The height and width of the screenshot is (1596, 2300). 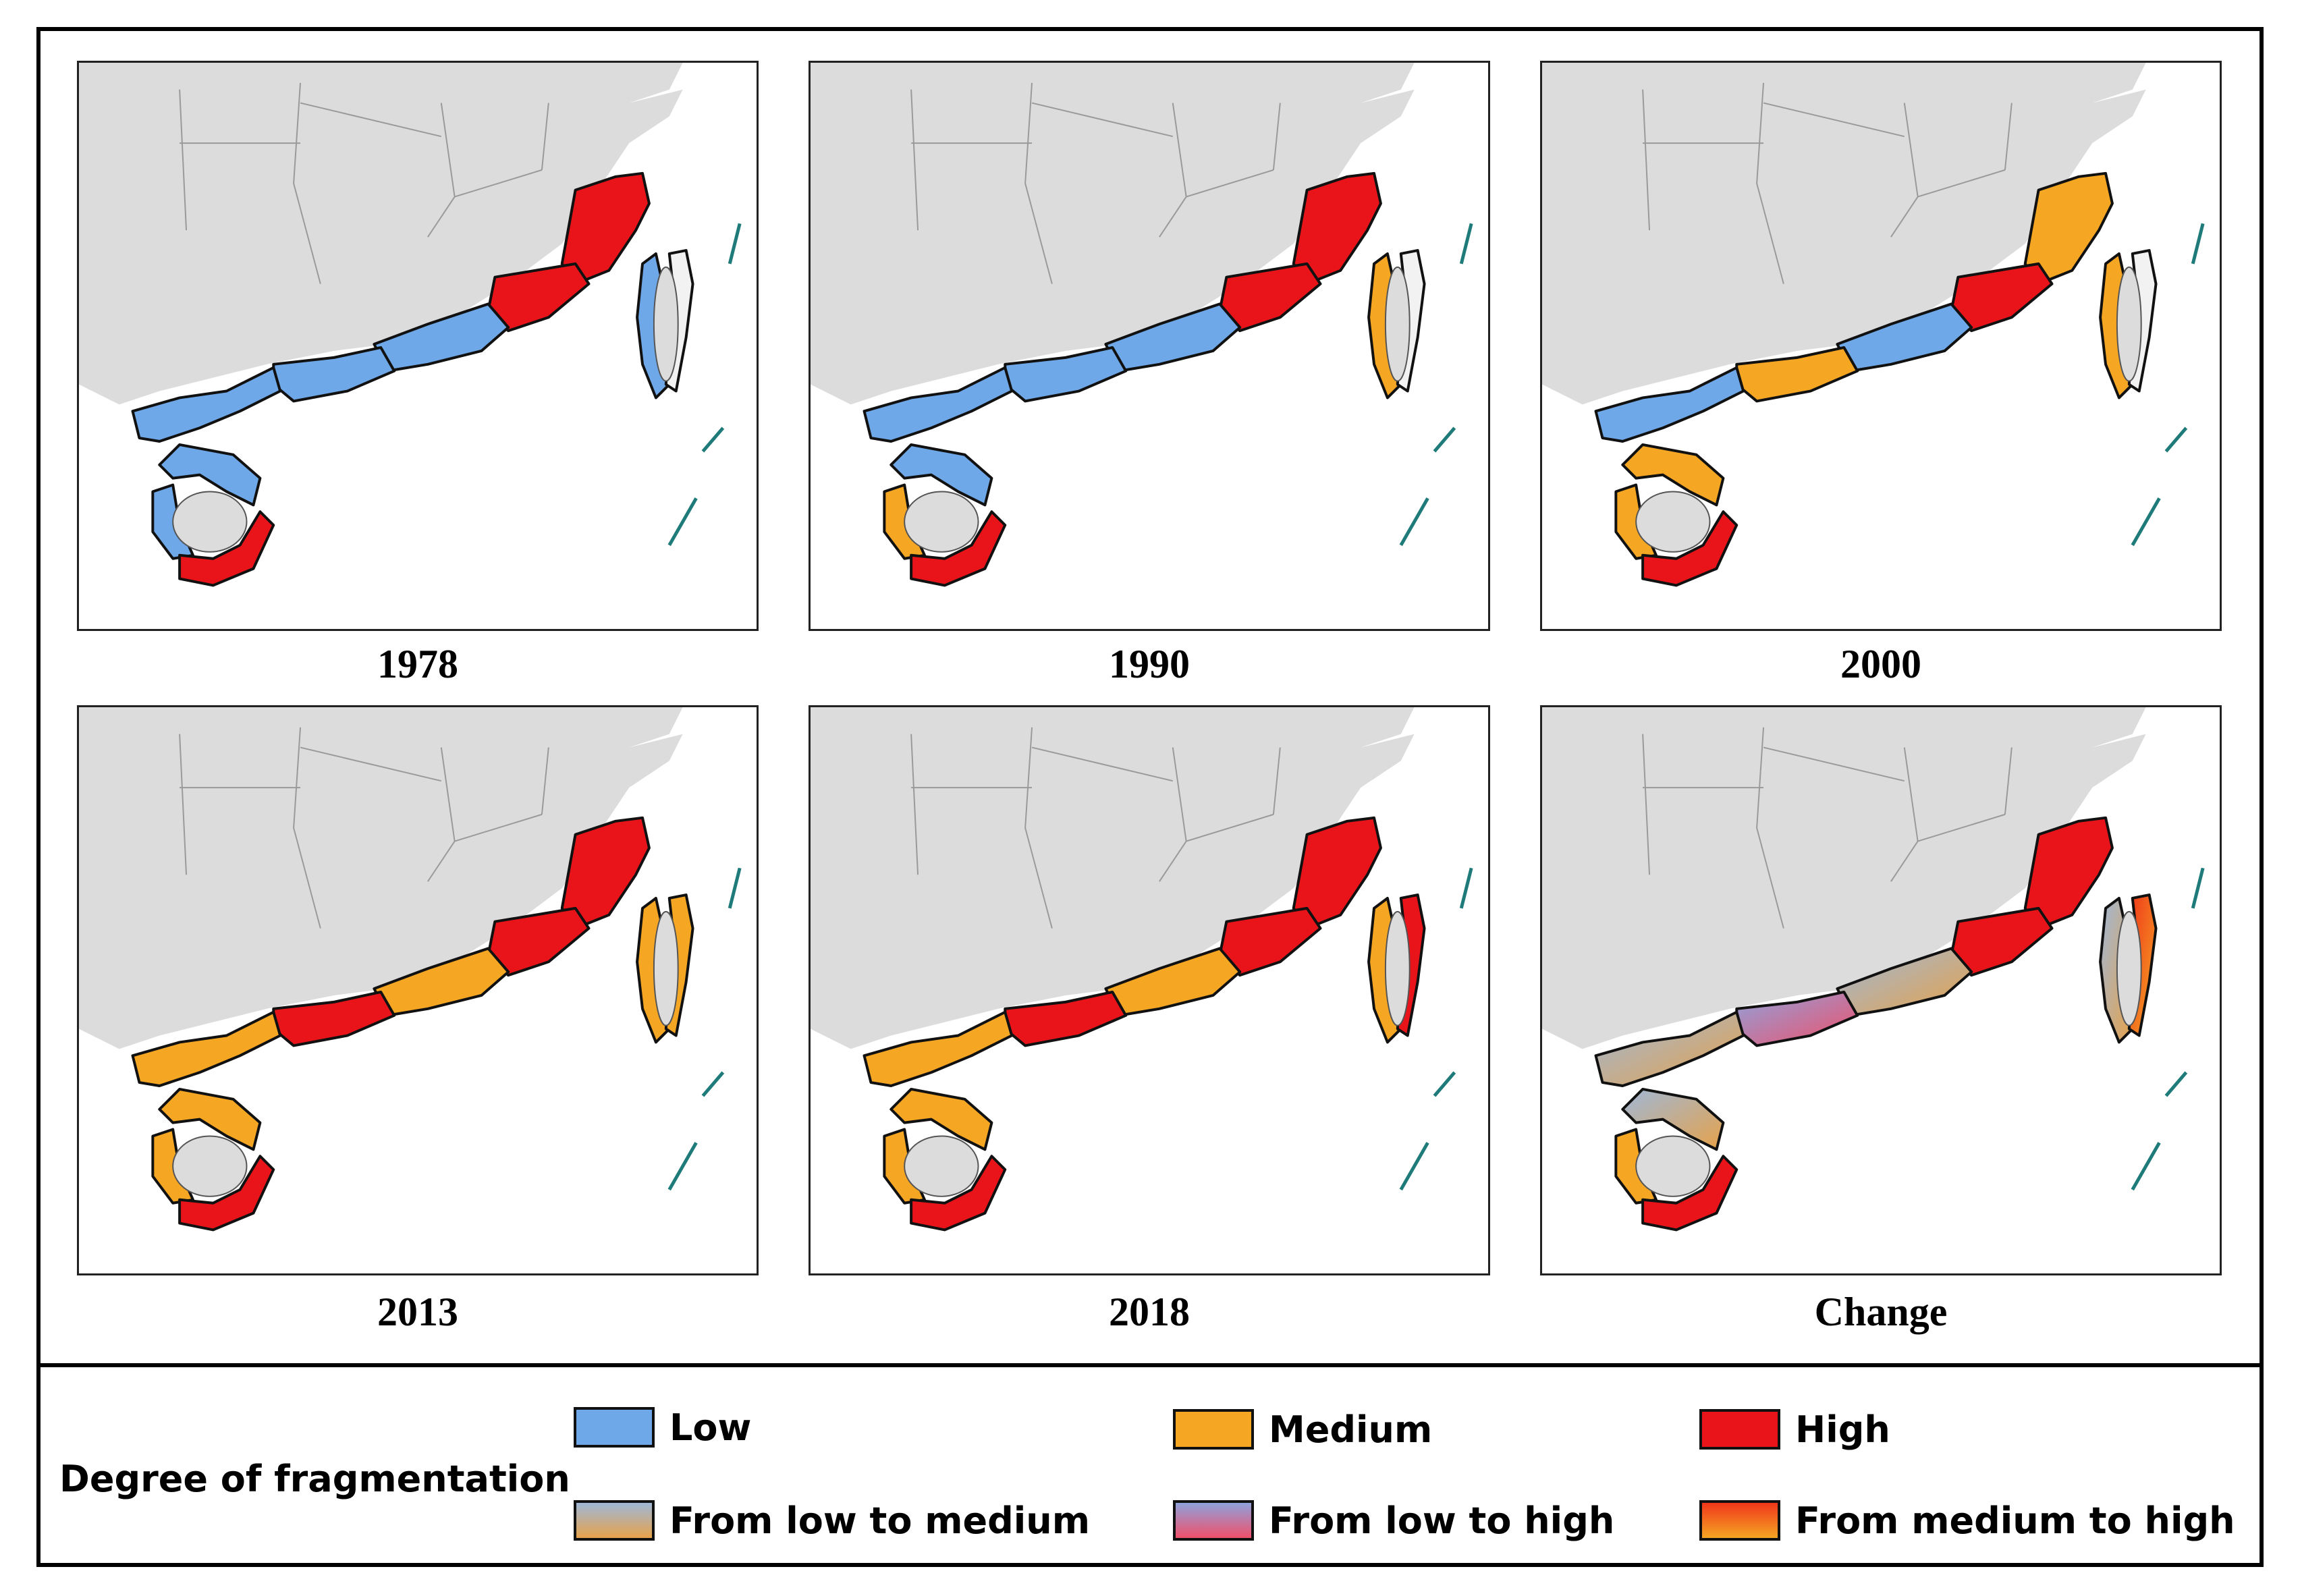 I want to click on legend-swatch-low, so click(x=614, y=1427).